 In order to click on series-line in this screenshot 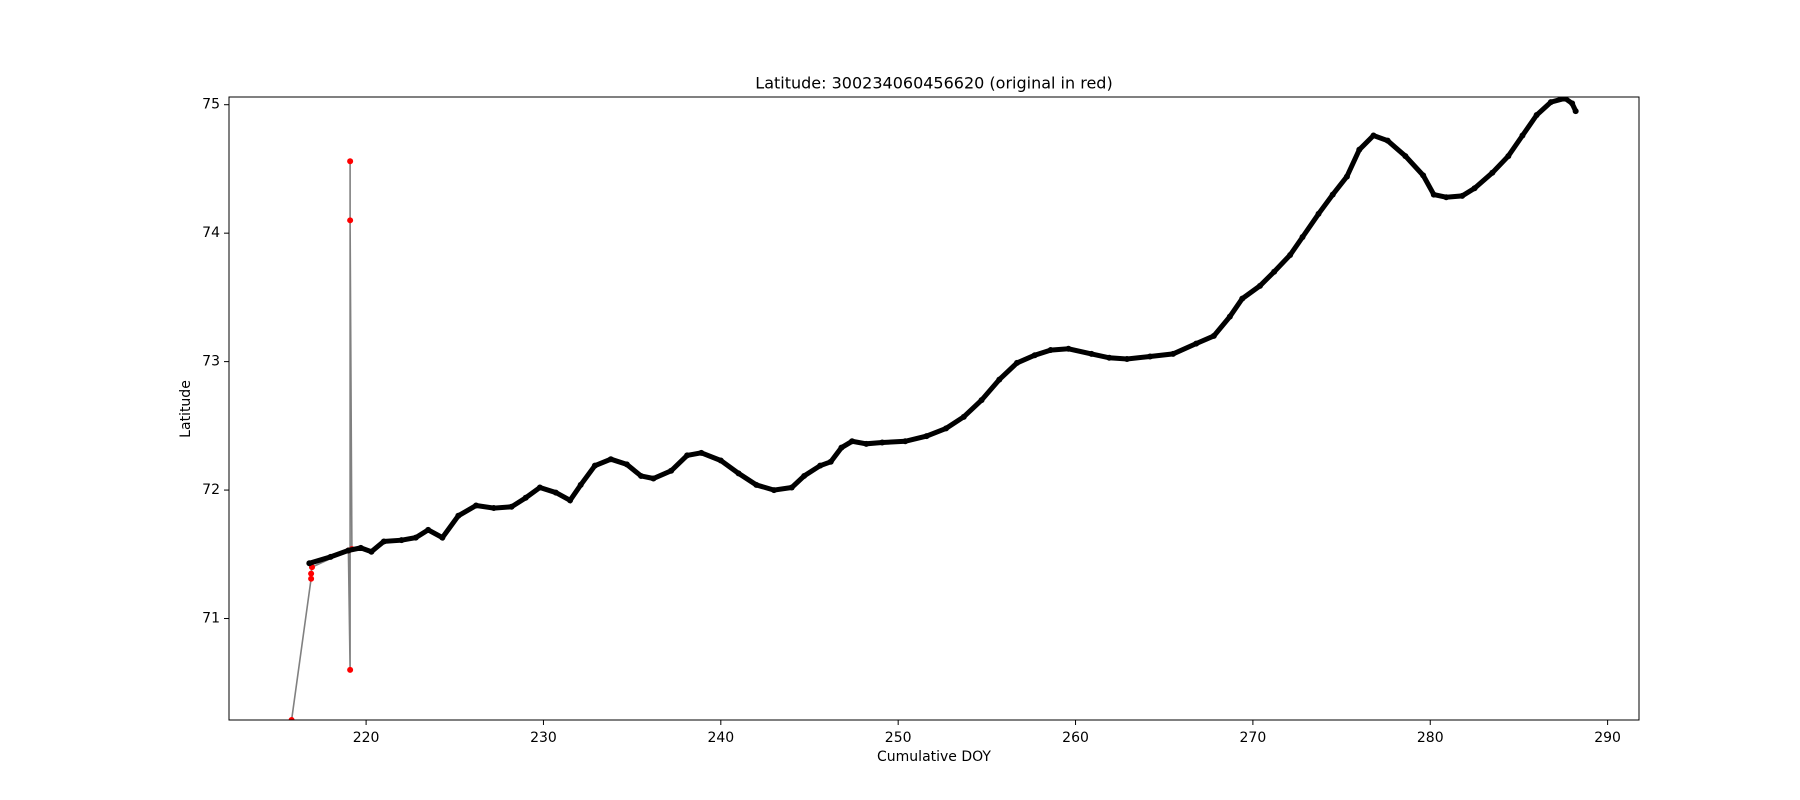, I will do `click(321, 440)`.